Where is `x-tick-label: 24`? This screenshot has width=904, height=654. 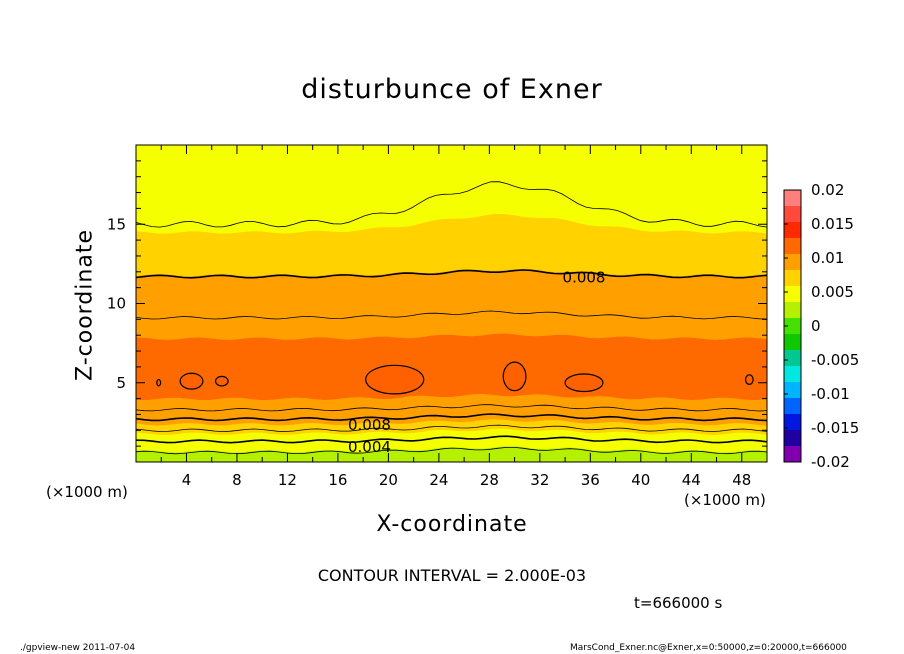
x-tick-label: 24 is located at coordinates (438, 480).